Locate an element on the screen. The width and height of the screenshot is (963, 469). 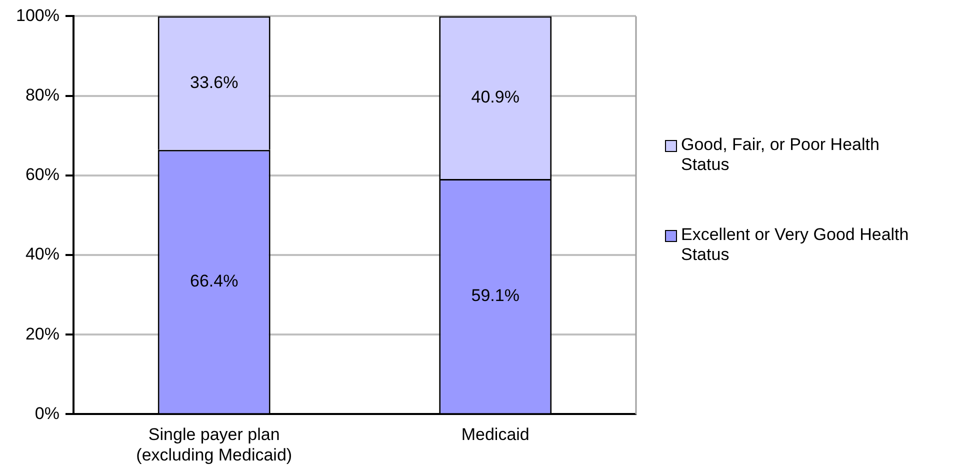
data-label: 40.9% is located at coordinates (495, 96).